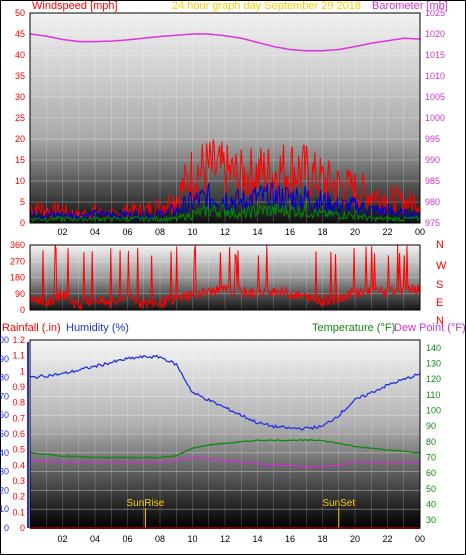 Image resolution: width=466 pixels, height=555 pixels. I want to click on baro-y-tick: 990, so click(432, 160).